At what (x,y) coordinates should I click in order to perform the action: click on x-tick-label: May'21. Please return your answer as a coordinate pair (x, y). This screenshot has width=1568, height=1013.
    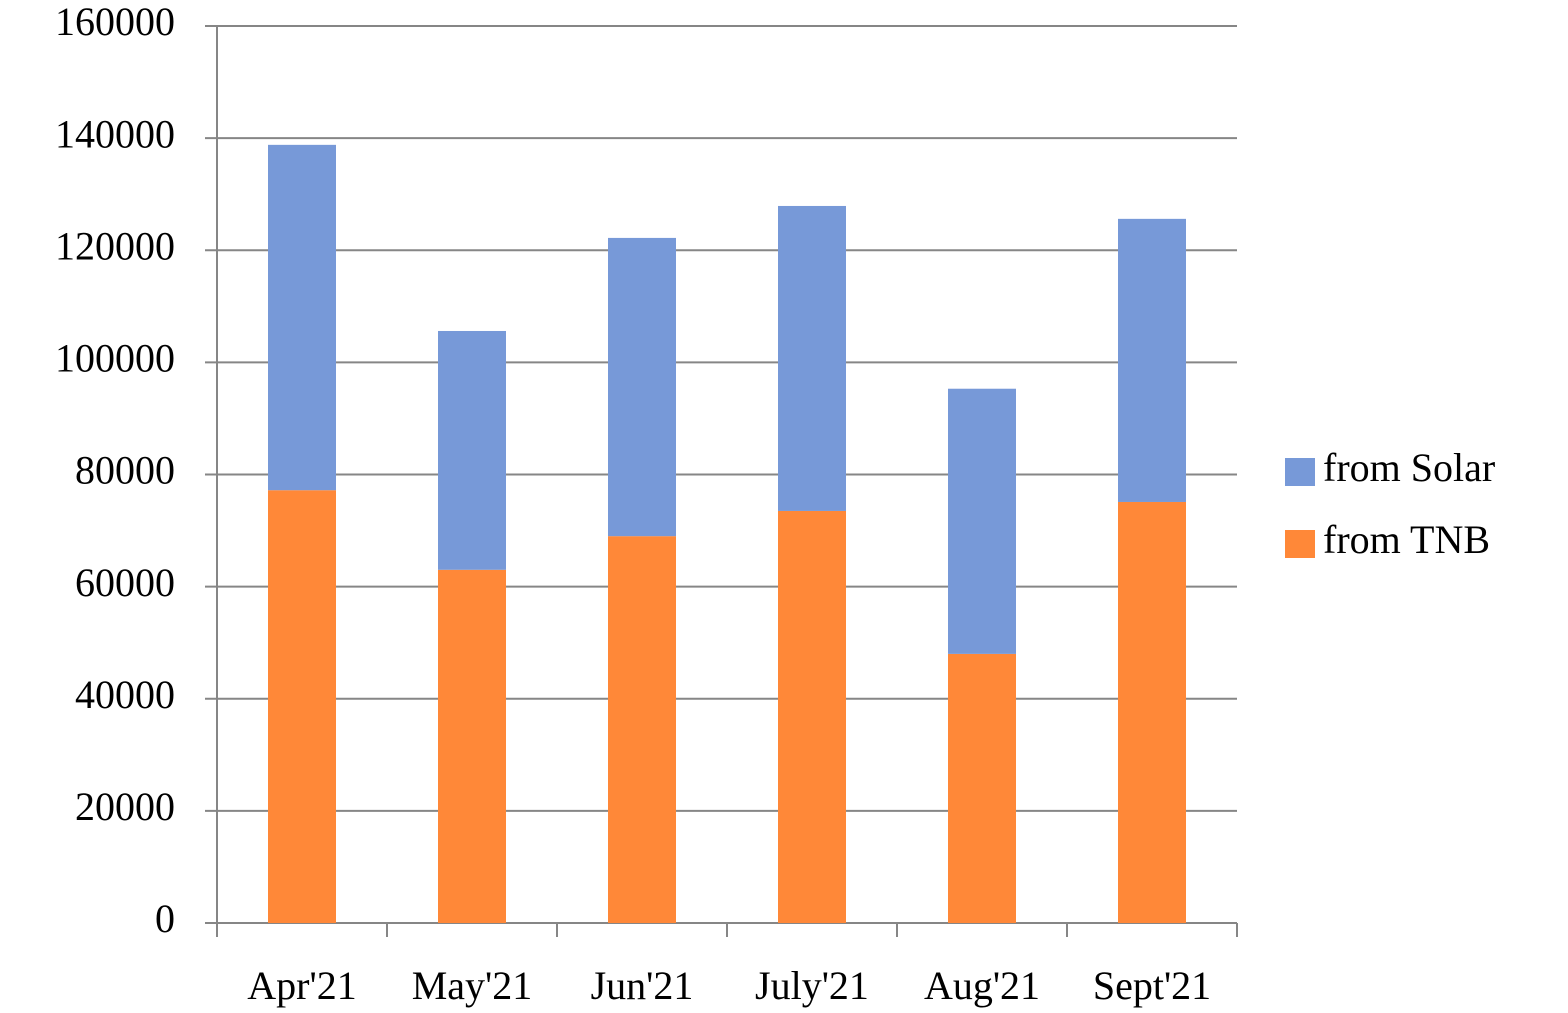
    Looking at the image, I should click on (472, 985).